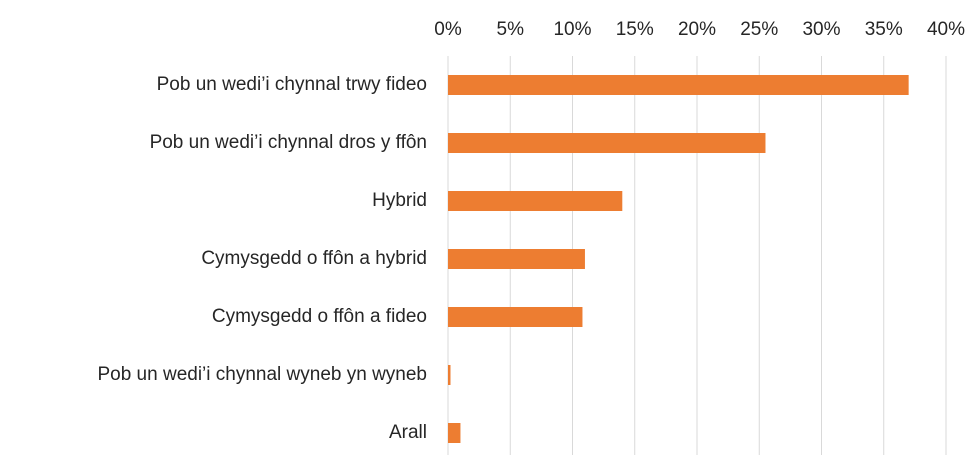 The width and height of the screenshot is (971, 460). What do you see at coordinates (314, 258) in the screenshot?
I see `y-tick-label: Cymysgedd o ffôn a hybrid` at bounding box center [314, 258].